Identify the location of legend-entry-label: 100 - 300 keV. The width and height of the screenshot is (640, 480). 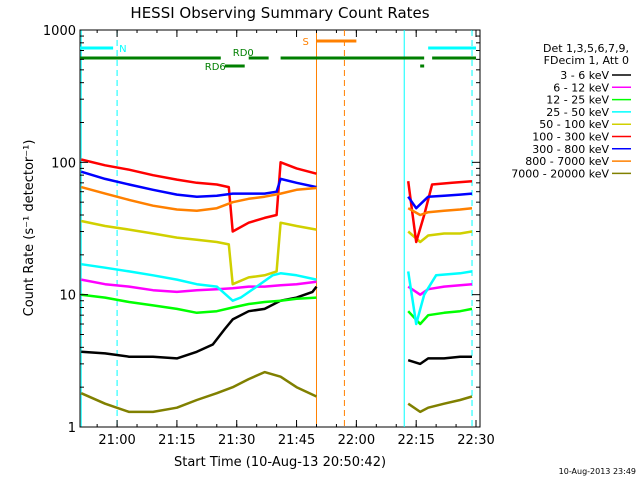
(570, 137).